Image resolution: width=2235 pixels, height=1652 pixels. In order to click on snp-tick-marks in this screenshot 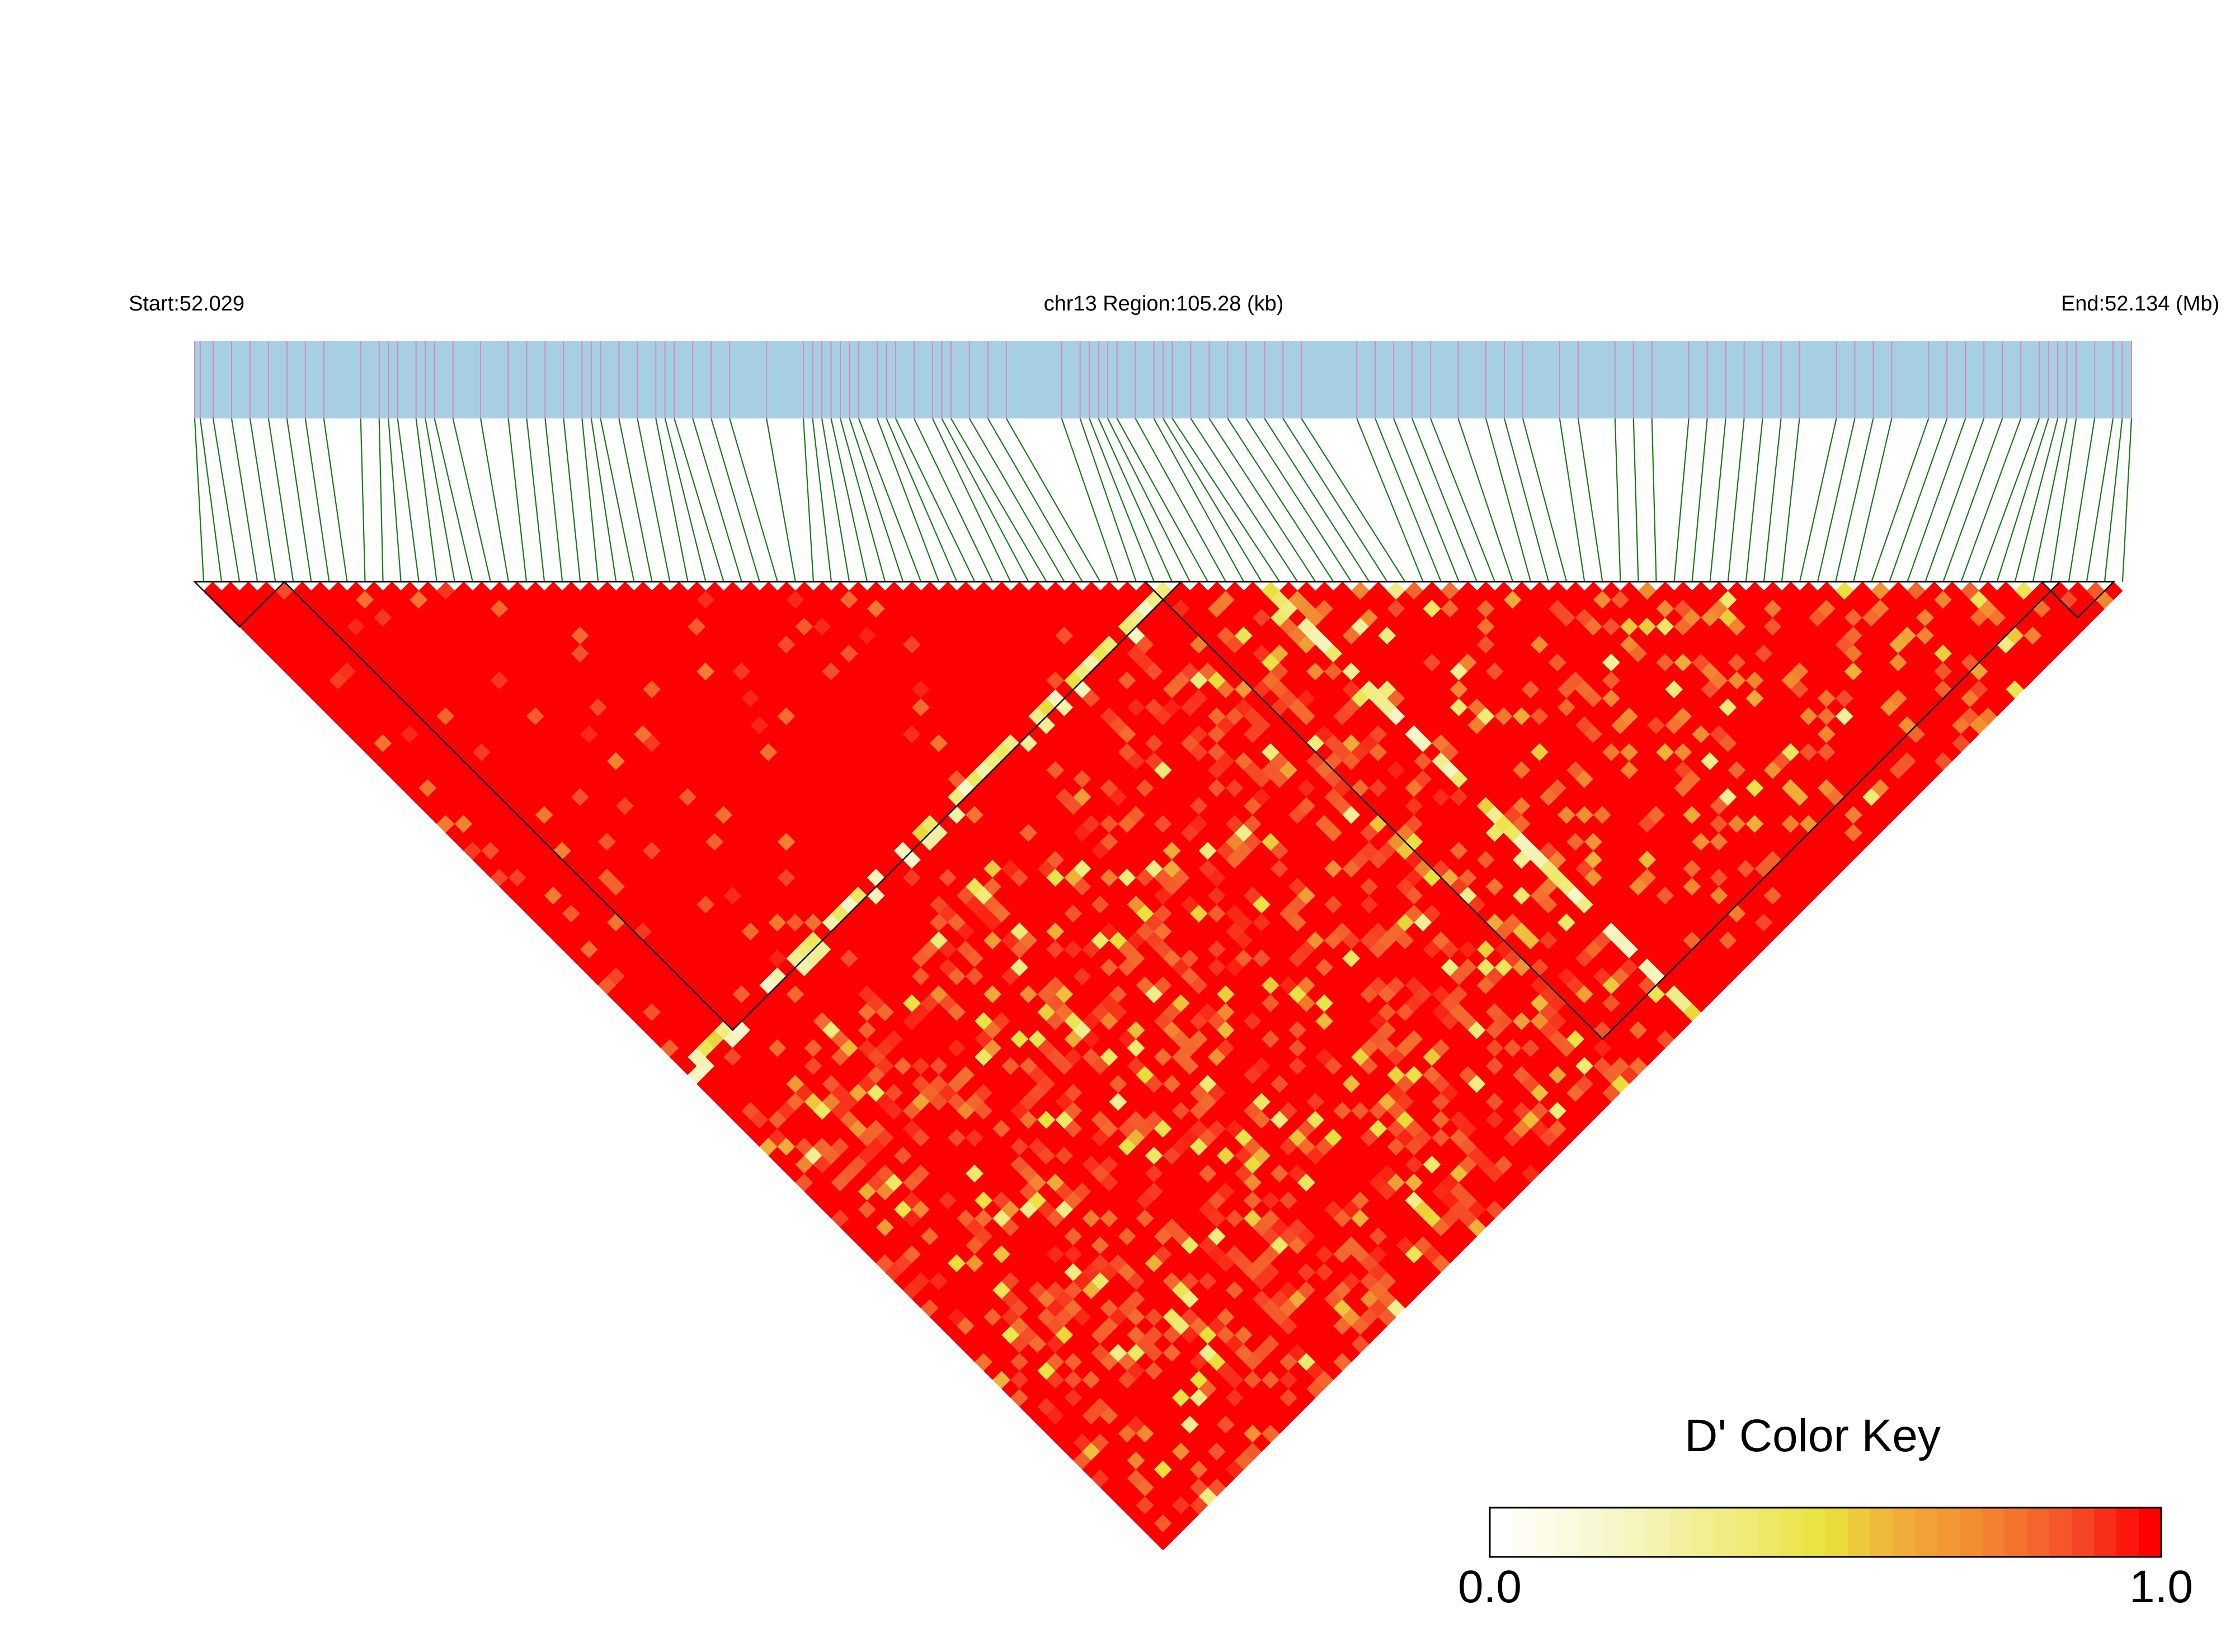, I will do `click(1163, 379)`.